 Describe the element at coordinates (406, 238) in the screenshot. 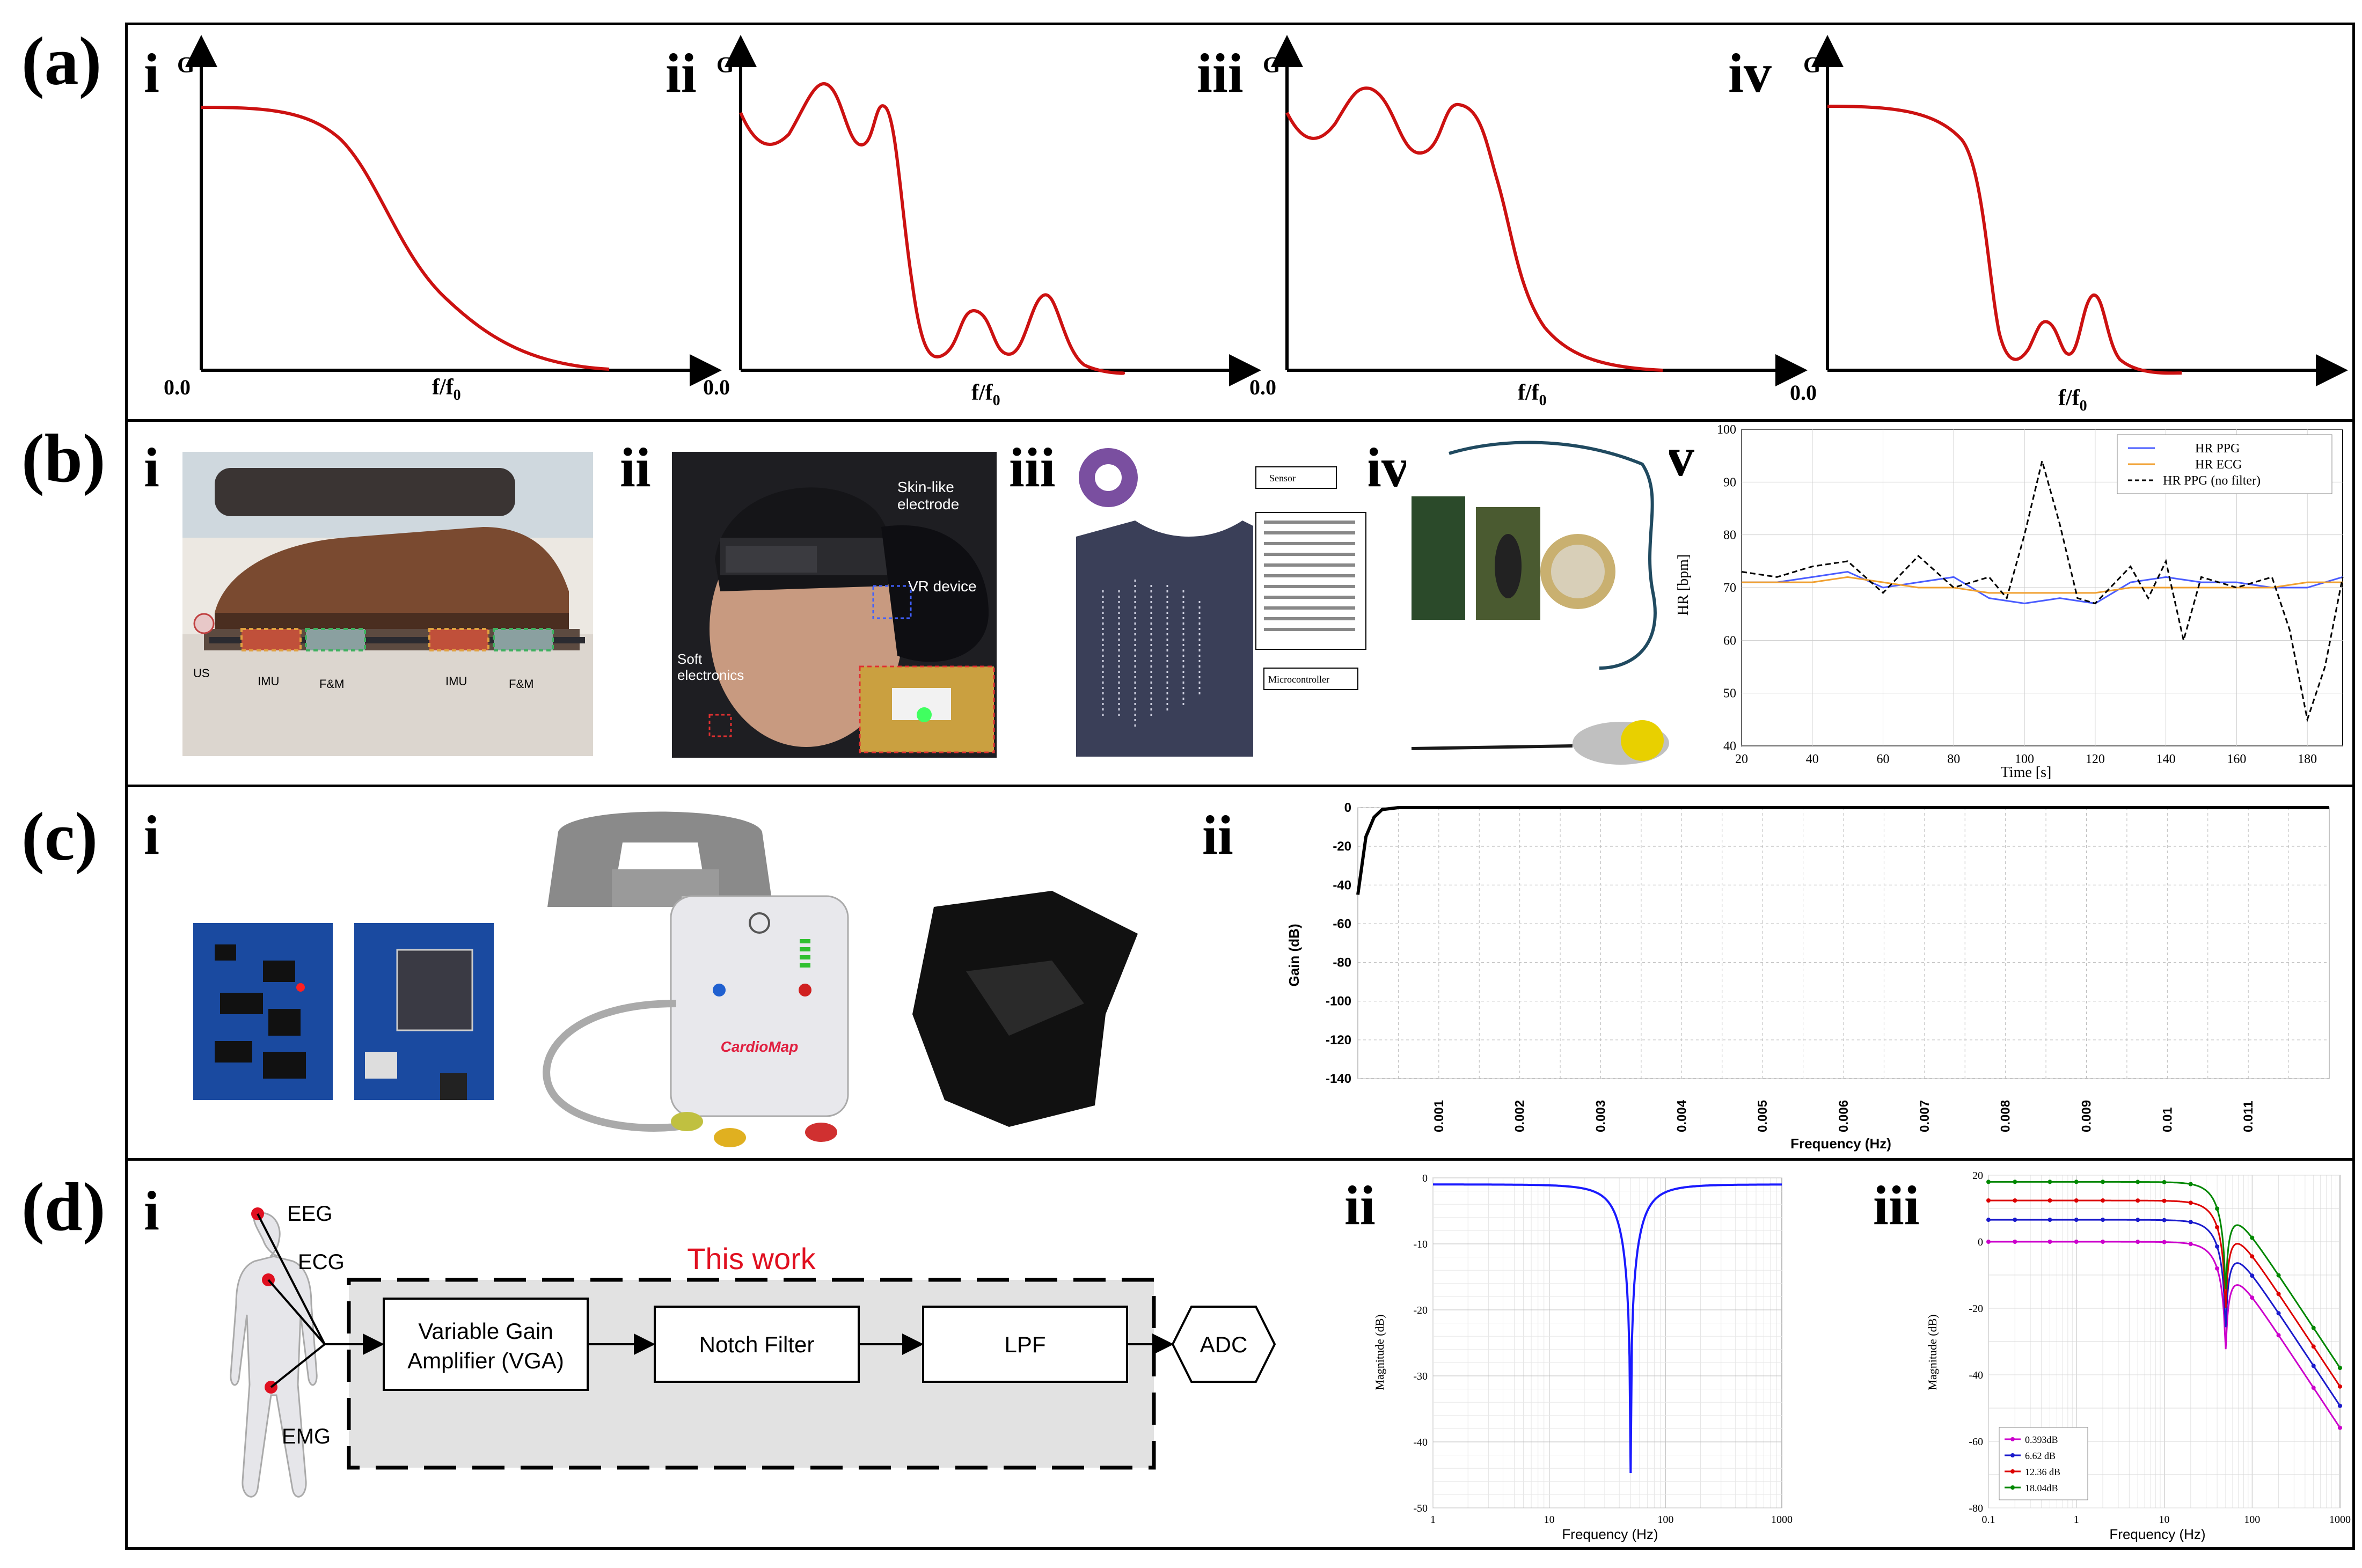

I see `curve-a-i` at that location.